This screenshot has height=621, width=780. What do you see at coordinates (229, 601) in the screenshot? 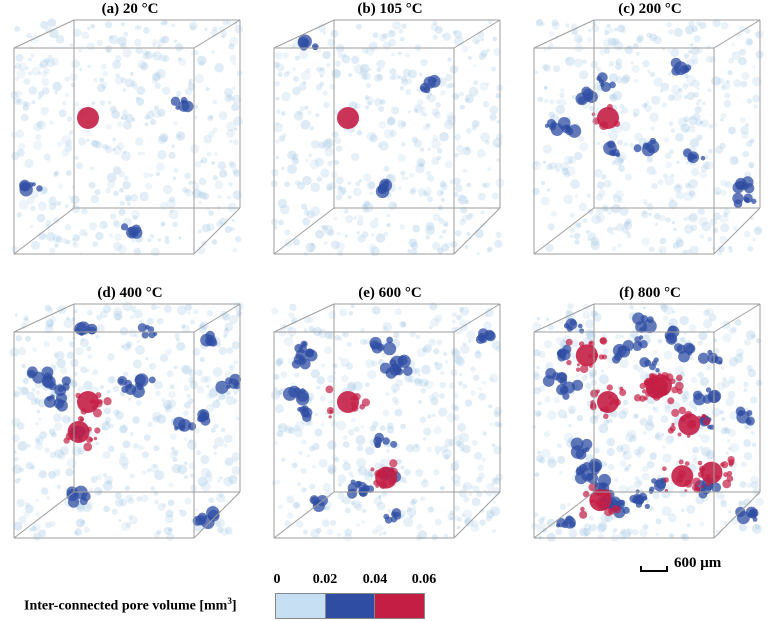
I see `legend-title-sup: 3` at bounding box center [229, 601].